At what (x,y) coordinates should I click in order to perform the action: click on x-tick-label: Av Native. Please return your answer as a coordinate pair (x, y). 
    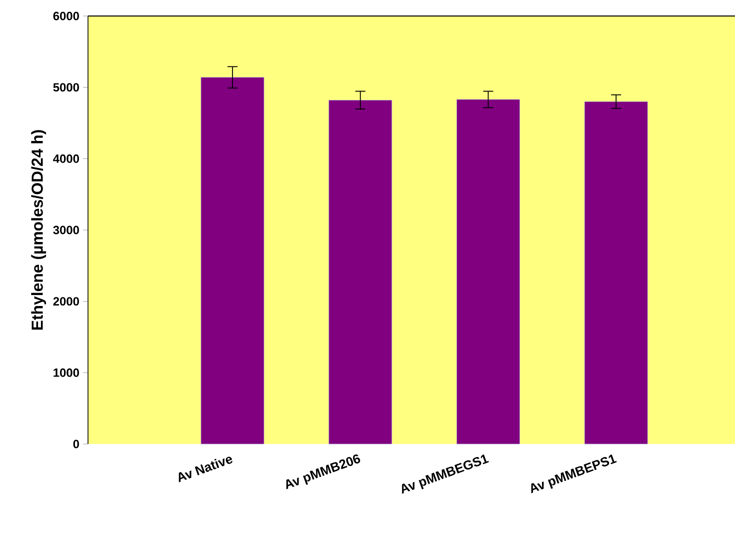
    Looking at the image, I should click on (205, 469).